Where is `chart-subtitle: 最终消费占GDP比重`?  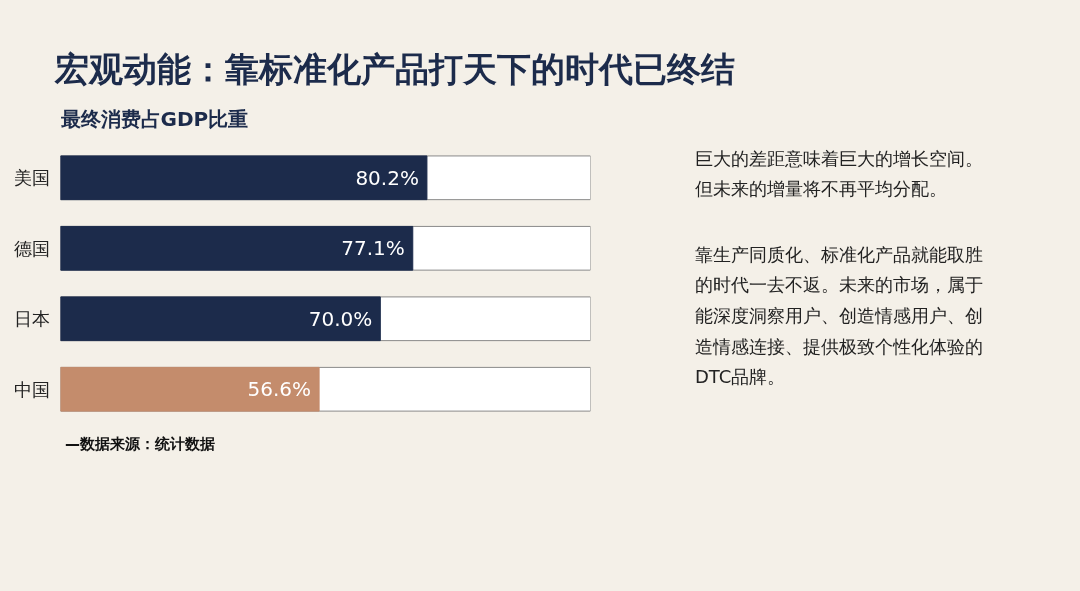
chart-subtitle: 最终消费占GDP比重 is located at coordinates (154, 118).